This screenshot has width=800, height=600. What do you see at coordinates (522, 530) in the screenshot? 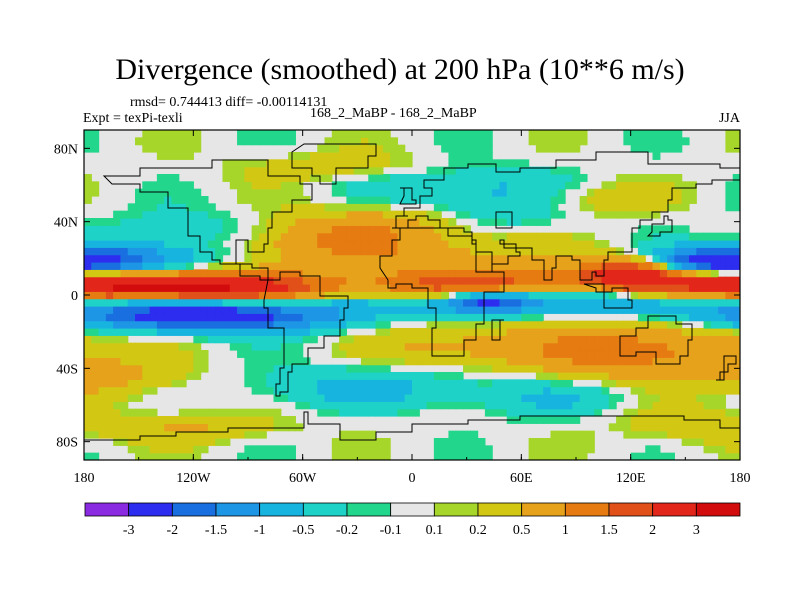
I see `colorbar-label: 0.5` at bounding box center [522, 530].